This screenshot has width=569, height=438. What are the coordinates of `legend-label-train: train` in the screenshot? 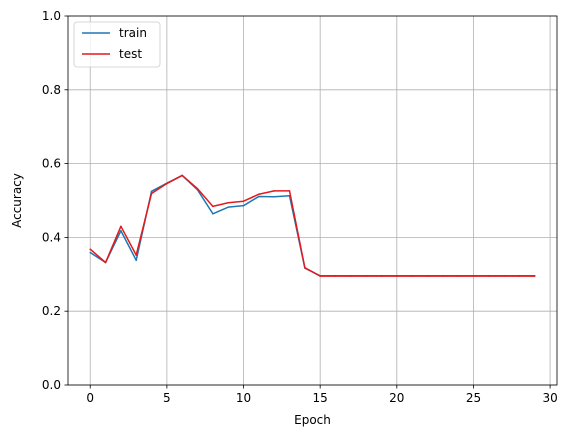 It's located at (133, 33).